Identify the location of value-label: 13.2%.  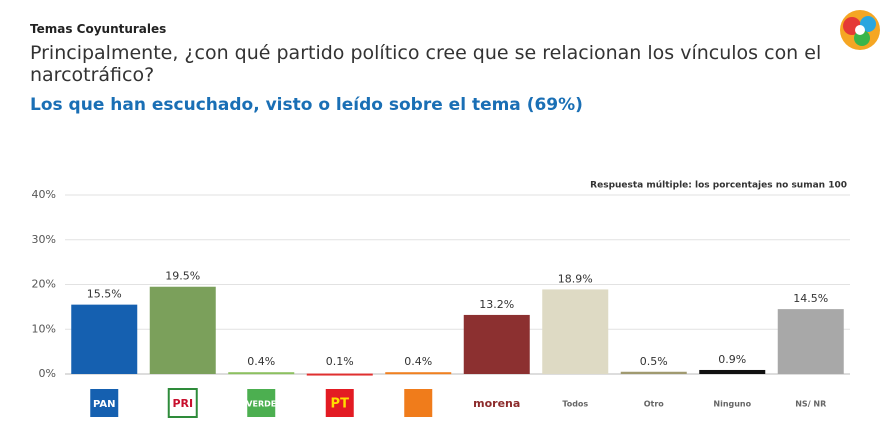
(496, 304).